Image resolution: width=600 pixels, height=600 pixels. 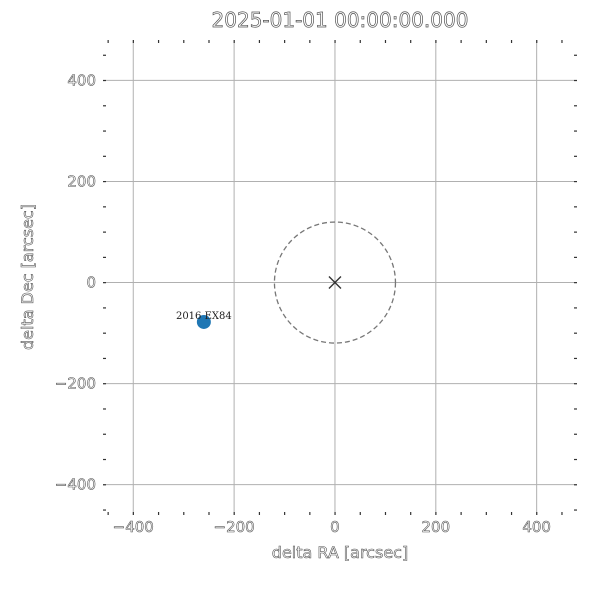 What do you see at coordinates (75, 282) in the screenshot?
I see `y-tick-labels: −400 −200 0 200 400` at bounding box center [75, 282].